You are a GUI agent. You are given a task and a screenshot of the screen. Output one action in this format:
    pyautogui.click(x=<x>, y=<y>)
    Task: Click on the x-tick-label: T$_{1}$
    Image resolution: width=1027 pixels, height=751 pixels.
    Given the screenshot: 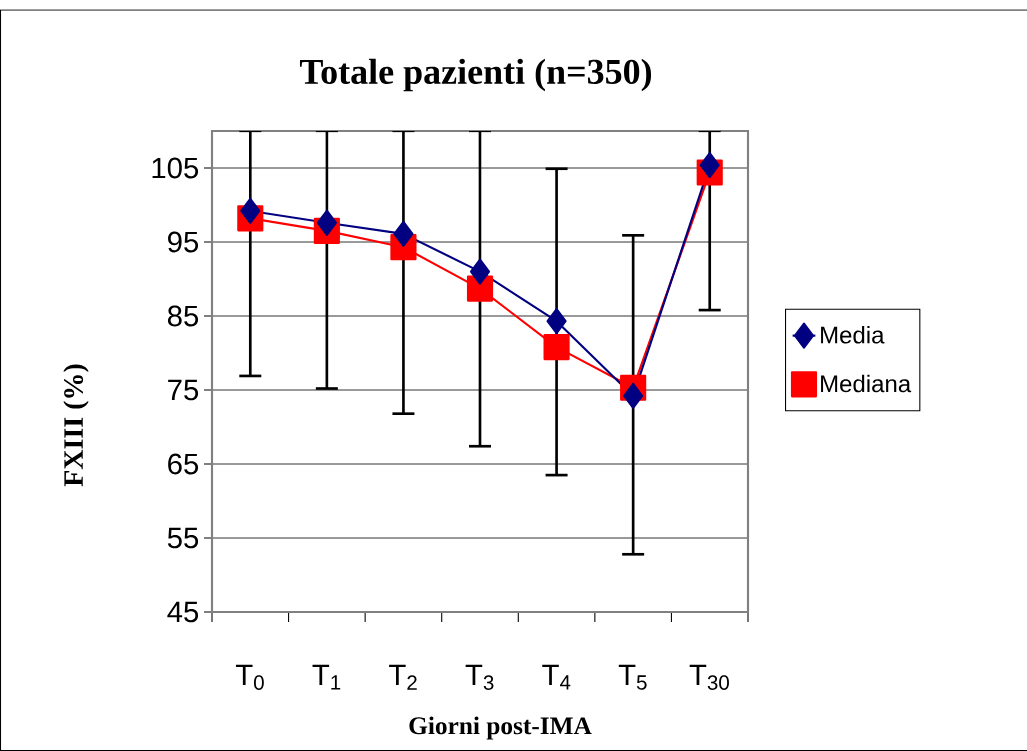 What is the action you would take?
    pyautogui.click(x=326, y=677)
    